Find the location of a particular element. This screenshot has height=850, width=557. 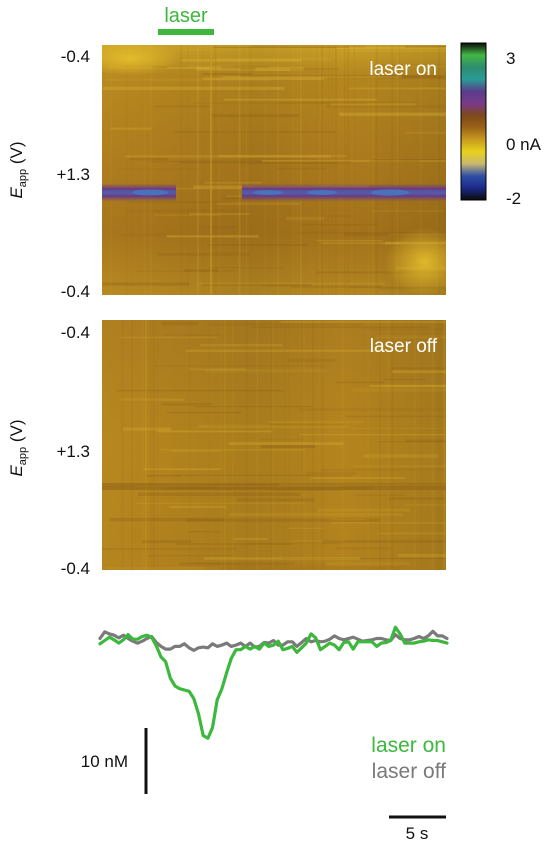

y-scale-bar-label: 10 nM is located at coordinates (104, 761).